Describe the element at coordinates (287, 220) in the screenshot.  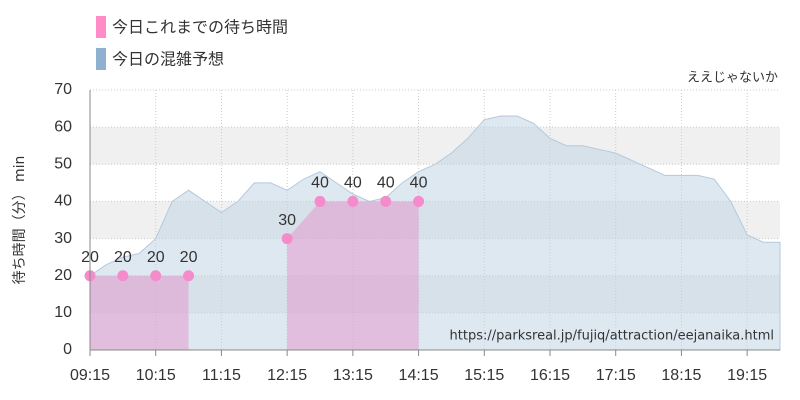
I see `value-label: 30` at that location.